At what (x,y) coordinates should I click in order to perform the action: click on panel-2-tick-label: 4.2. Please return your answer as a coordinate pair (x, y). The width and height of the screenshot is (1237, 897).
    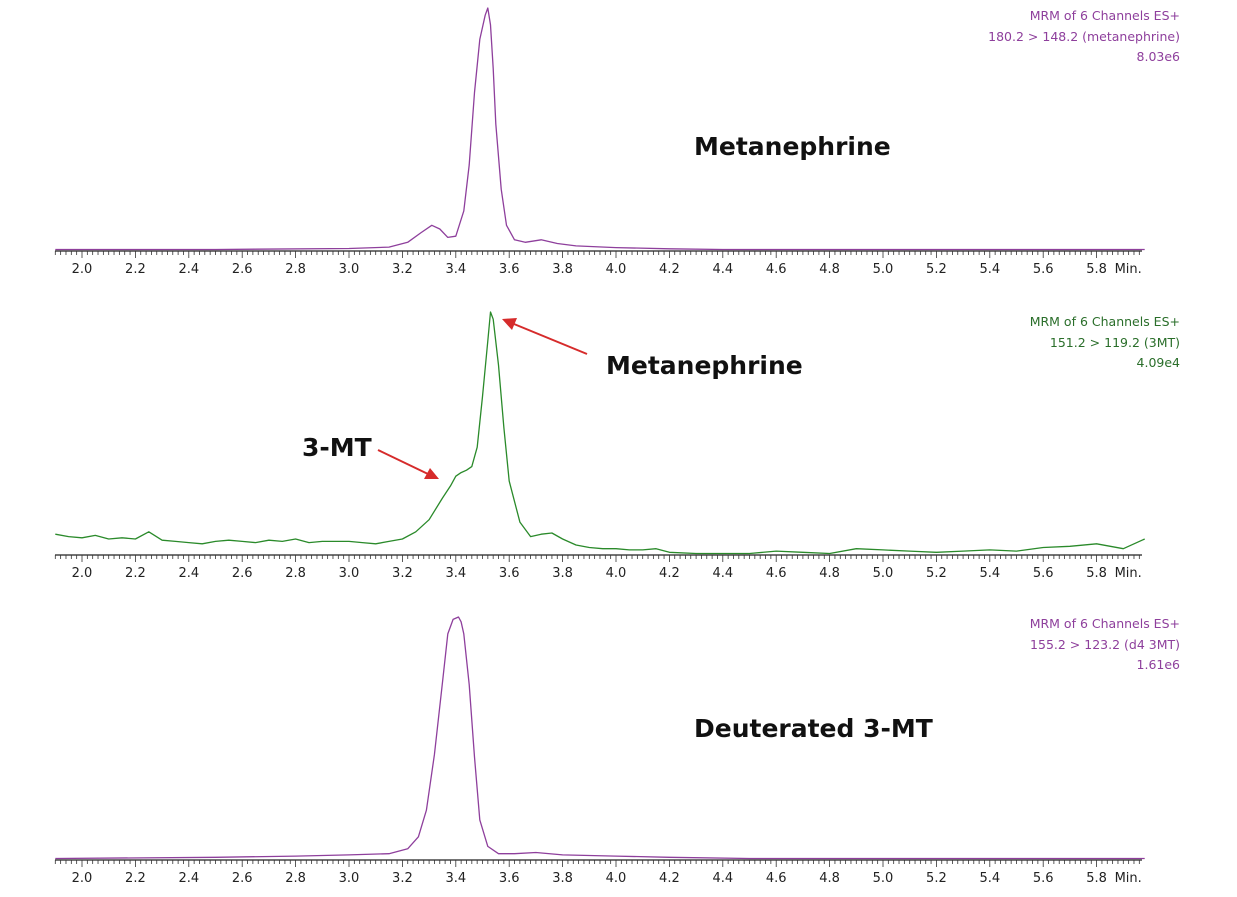
    Looking at the image, I should click on (669, 573).